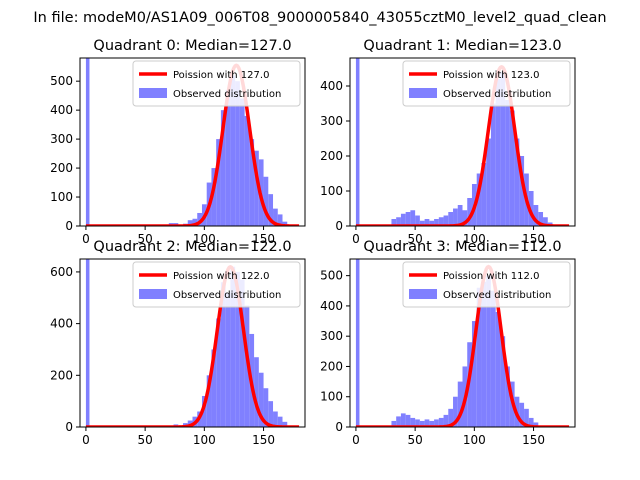 This screenshot has width=640, height=480. Describe the element at coordinates (491, 75) in the screenshot. I see `legend-label-poisson: Poission with 123.0` at that location.